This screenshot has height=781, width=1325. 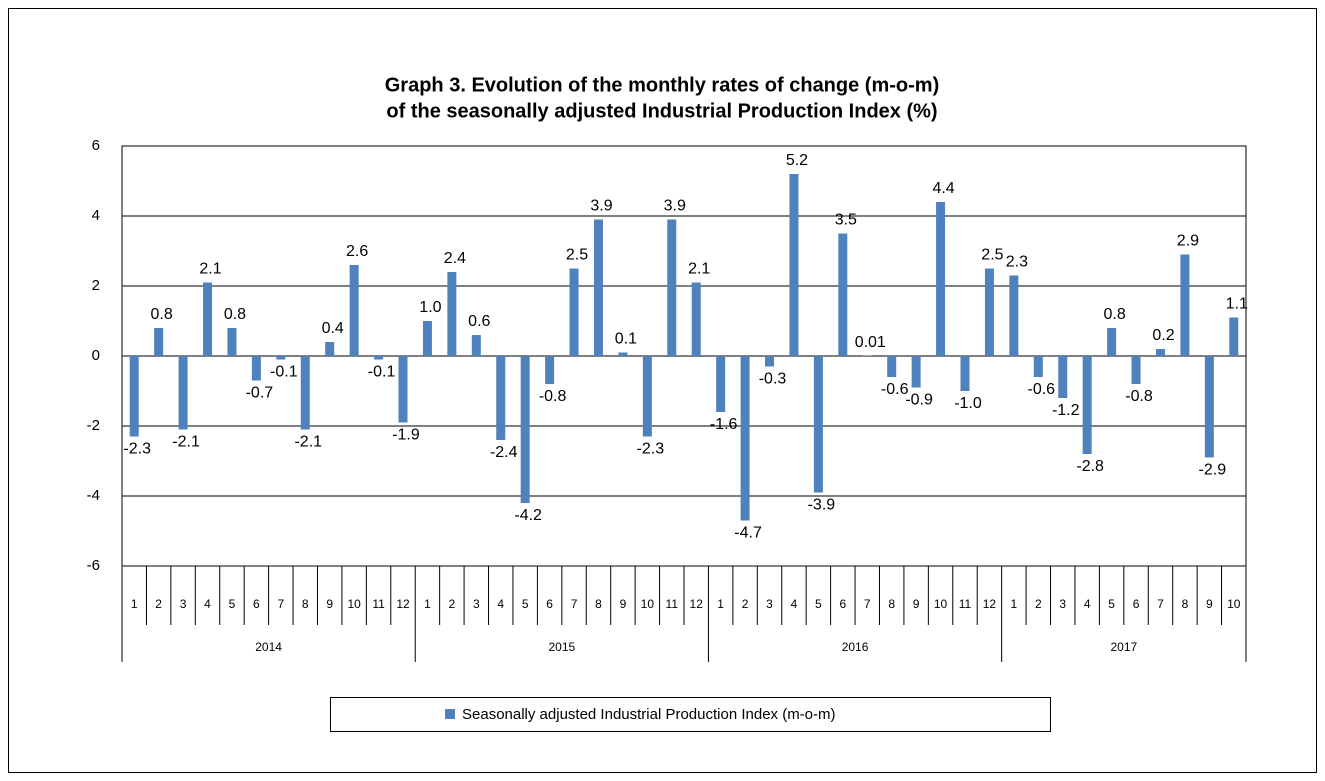 What do you see at coordinates (1237, 304) in the screenshot?
I see `value-label: 1.1` at bounding box center [1237, 304].